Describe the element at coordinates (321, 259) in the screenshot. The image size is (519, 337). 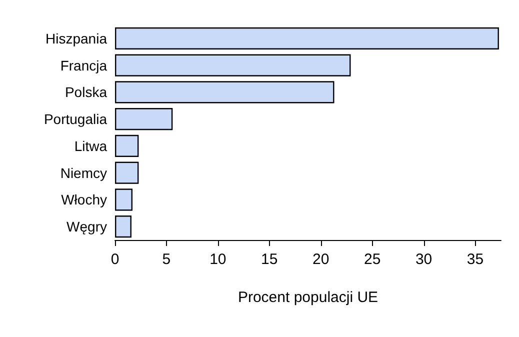
I see `x-tick-label: 20` at that location.